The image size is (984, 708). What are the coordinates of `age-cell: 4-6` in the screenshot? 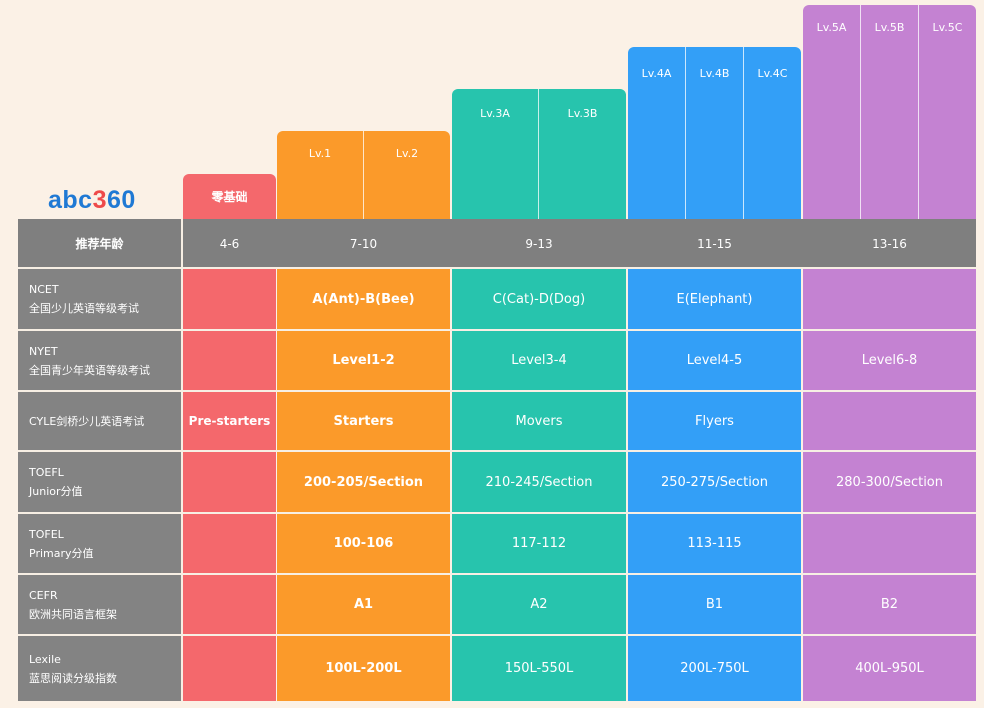 It's located at (229, 243).